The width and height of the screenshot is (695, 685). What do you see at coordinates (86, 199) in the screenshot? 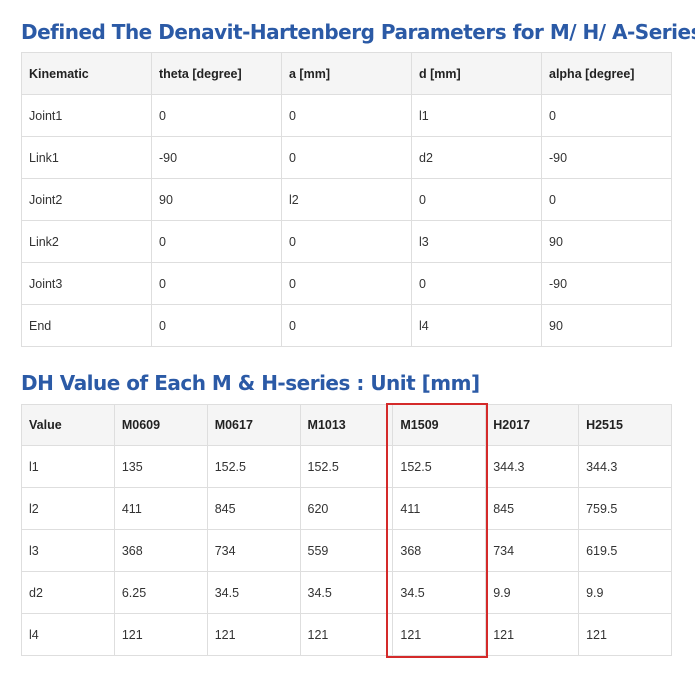
I see `table-cell: Joint2` at bounding box center [86, 199].